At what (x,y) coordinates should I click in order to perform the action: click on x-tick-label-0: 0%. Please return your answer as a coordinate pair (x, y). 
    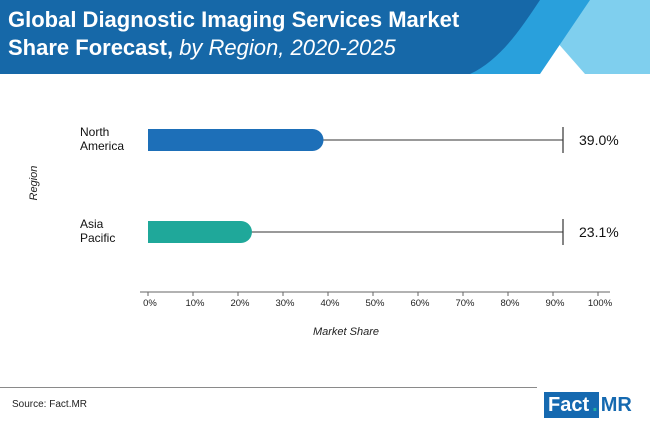
    Looking at the image, I should click on (150, 303).